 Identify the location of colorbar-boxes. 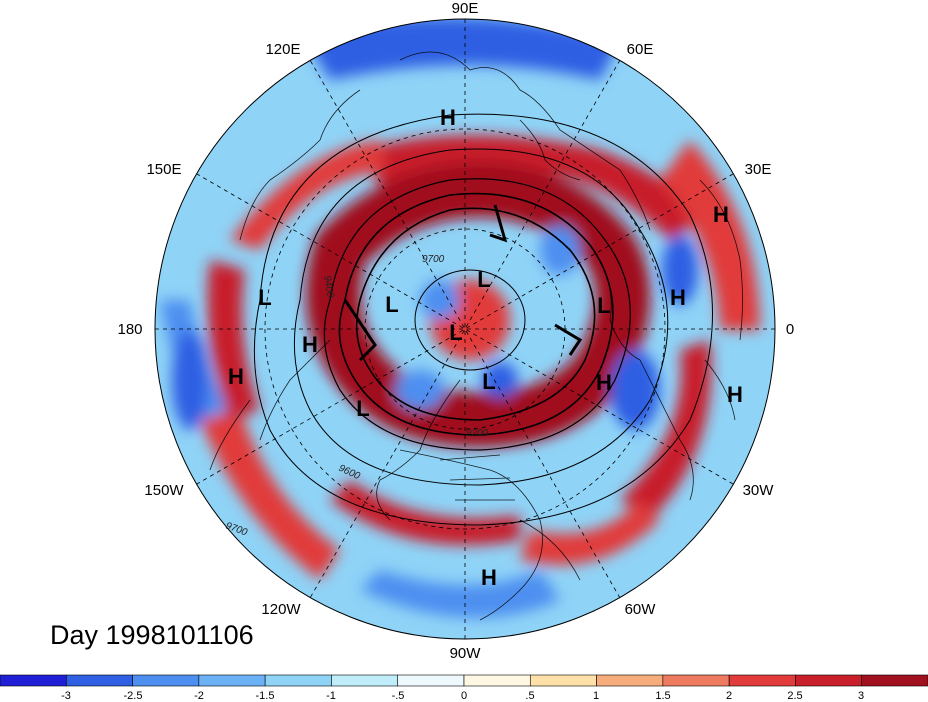
(464, 680).